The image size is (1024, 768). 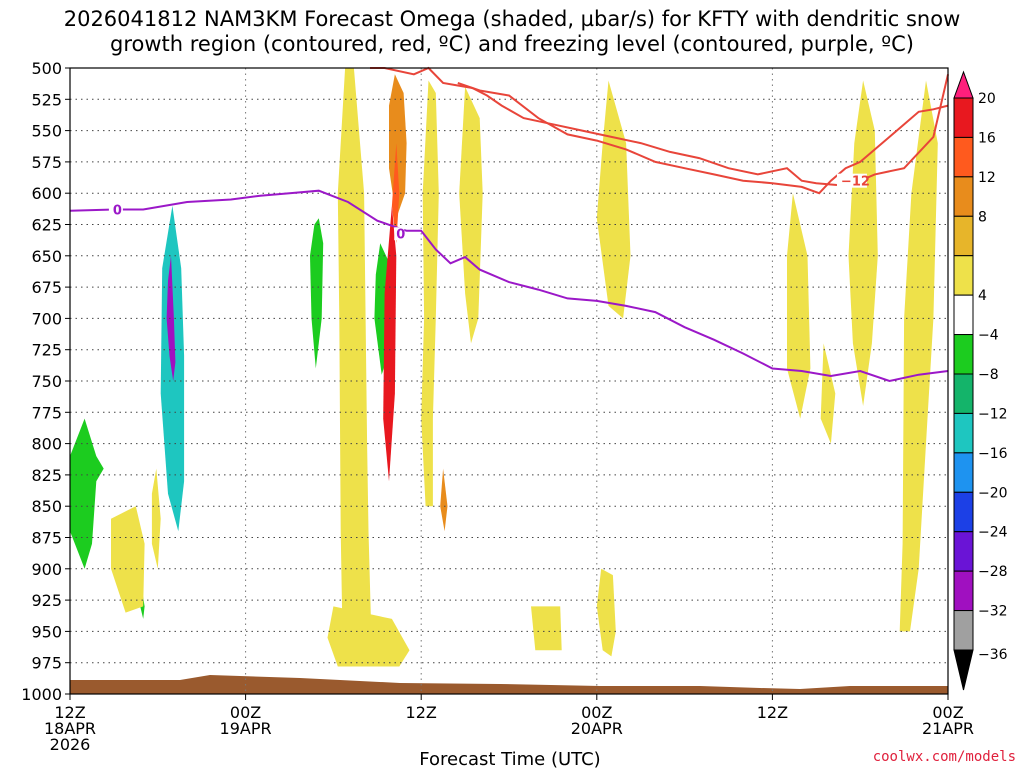 I want to click on y-tick-label-825: 825, so click(x=46, y=475).